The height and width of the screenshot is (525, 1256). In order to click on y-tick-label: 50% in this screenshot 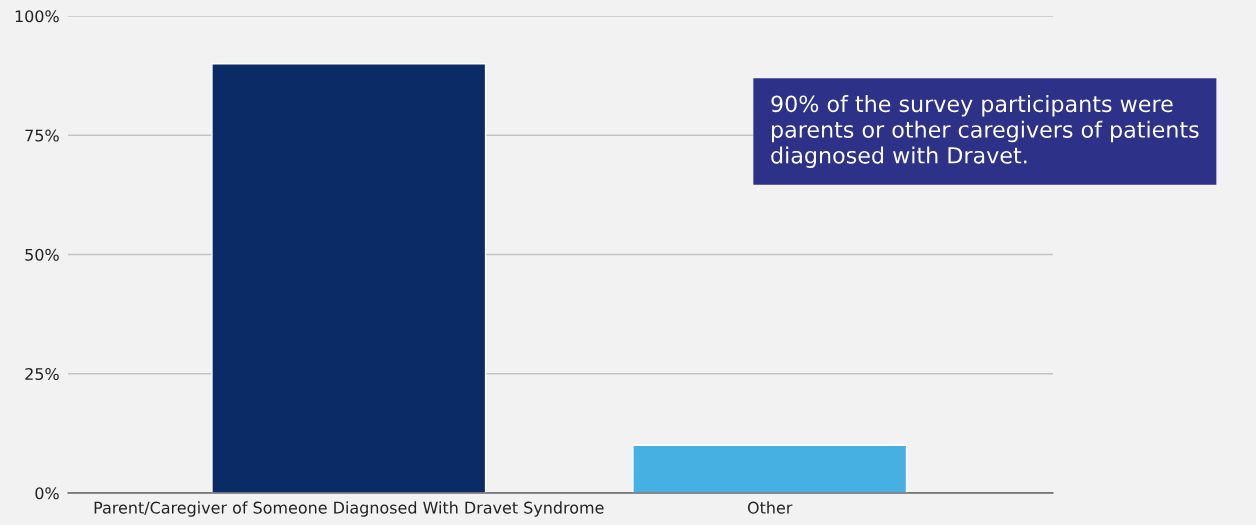, I will do `click(42, 254)`.